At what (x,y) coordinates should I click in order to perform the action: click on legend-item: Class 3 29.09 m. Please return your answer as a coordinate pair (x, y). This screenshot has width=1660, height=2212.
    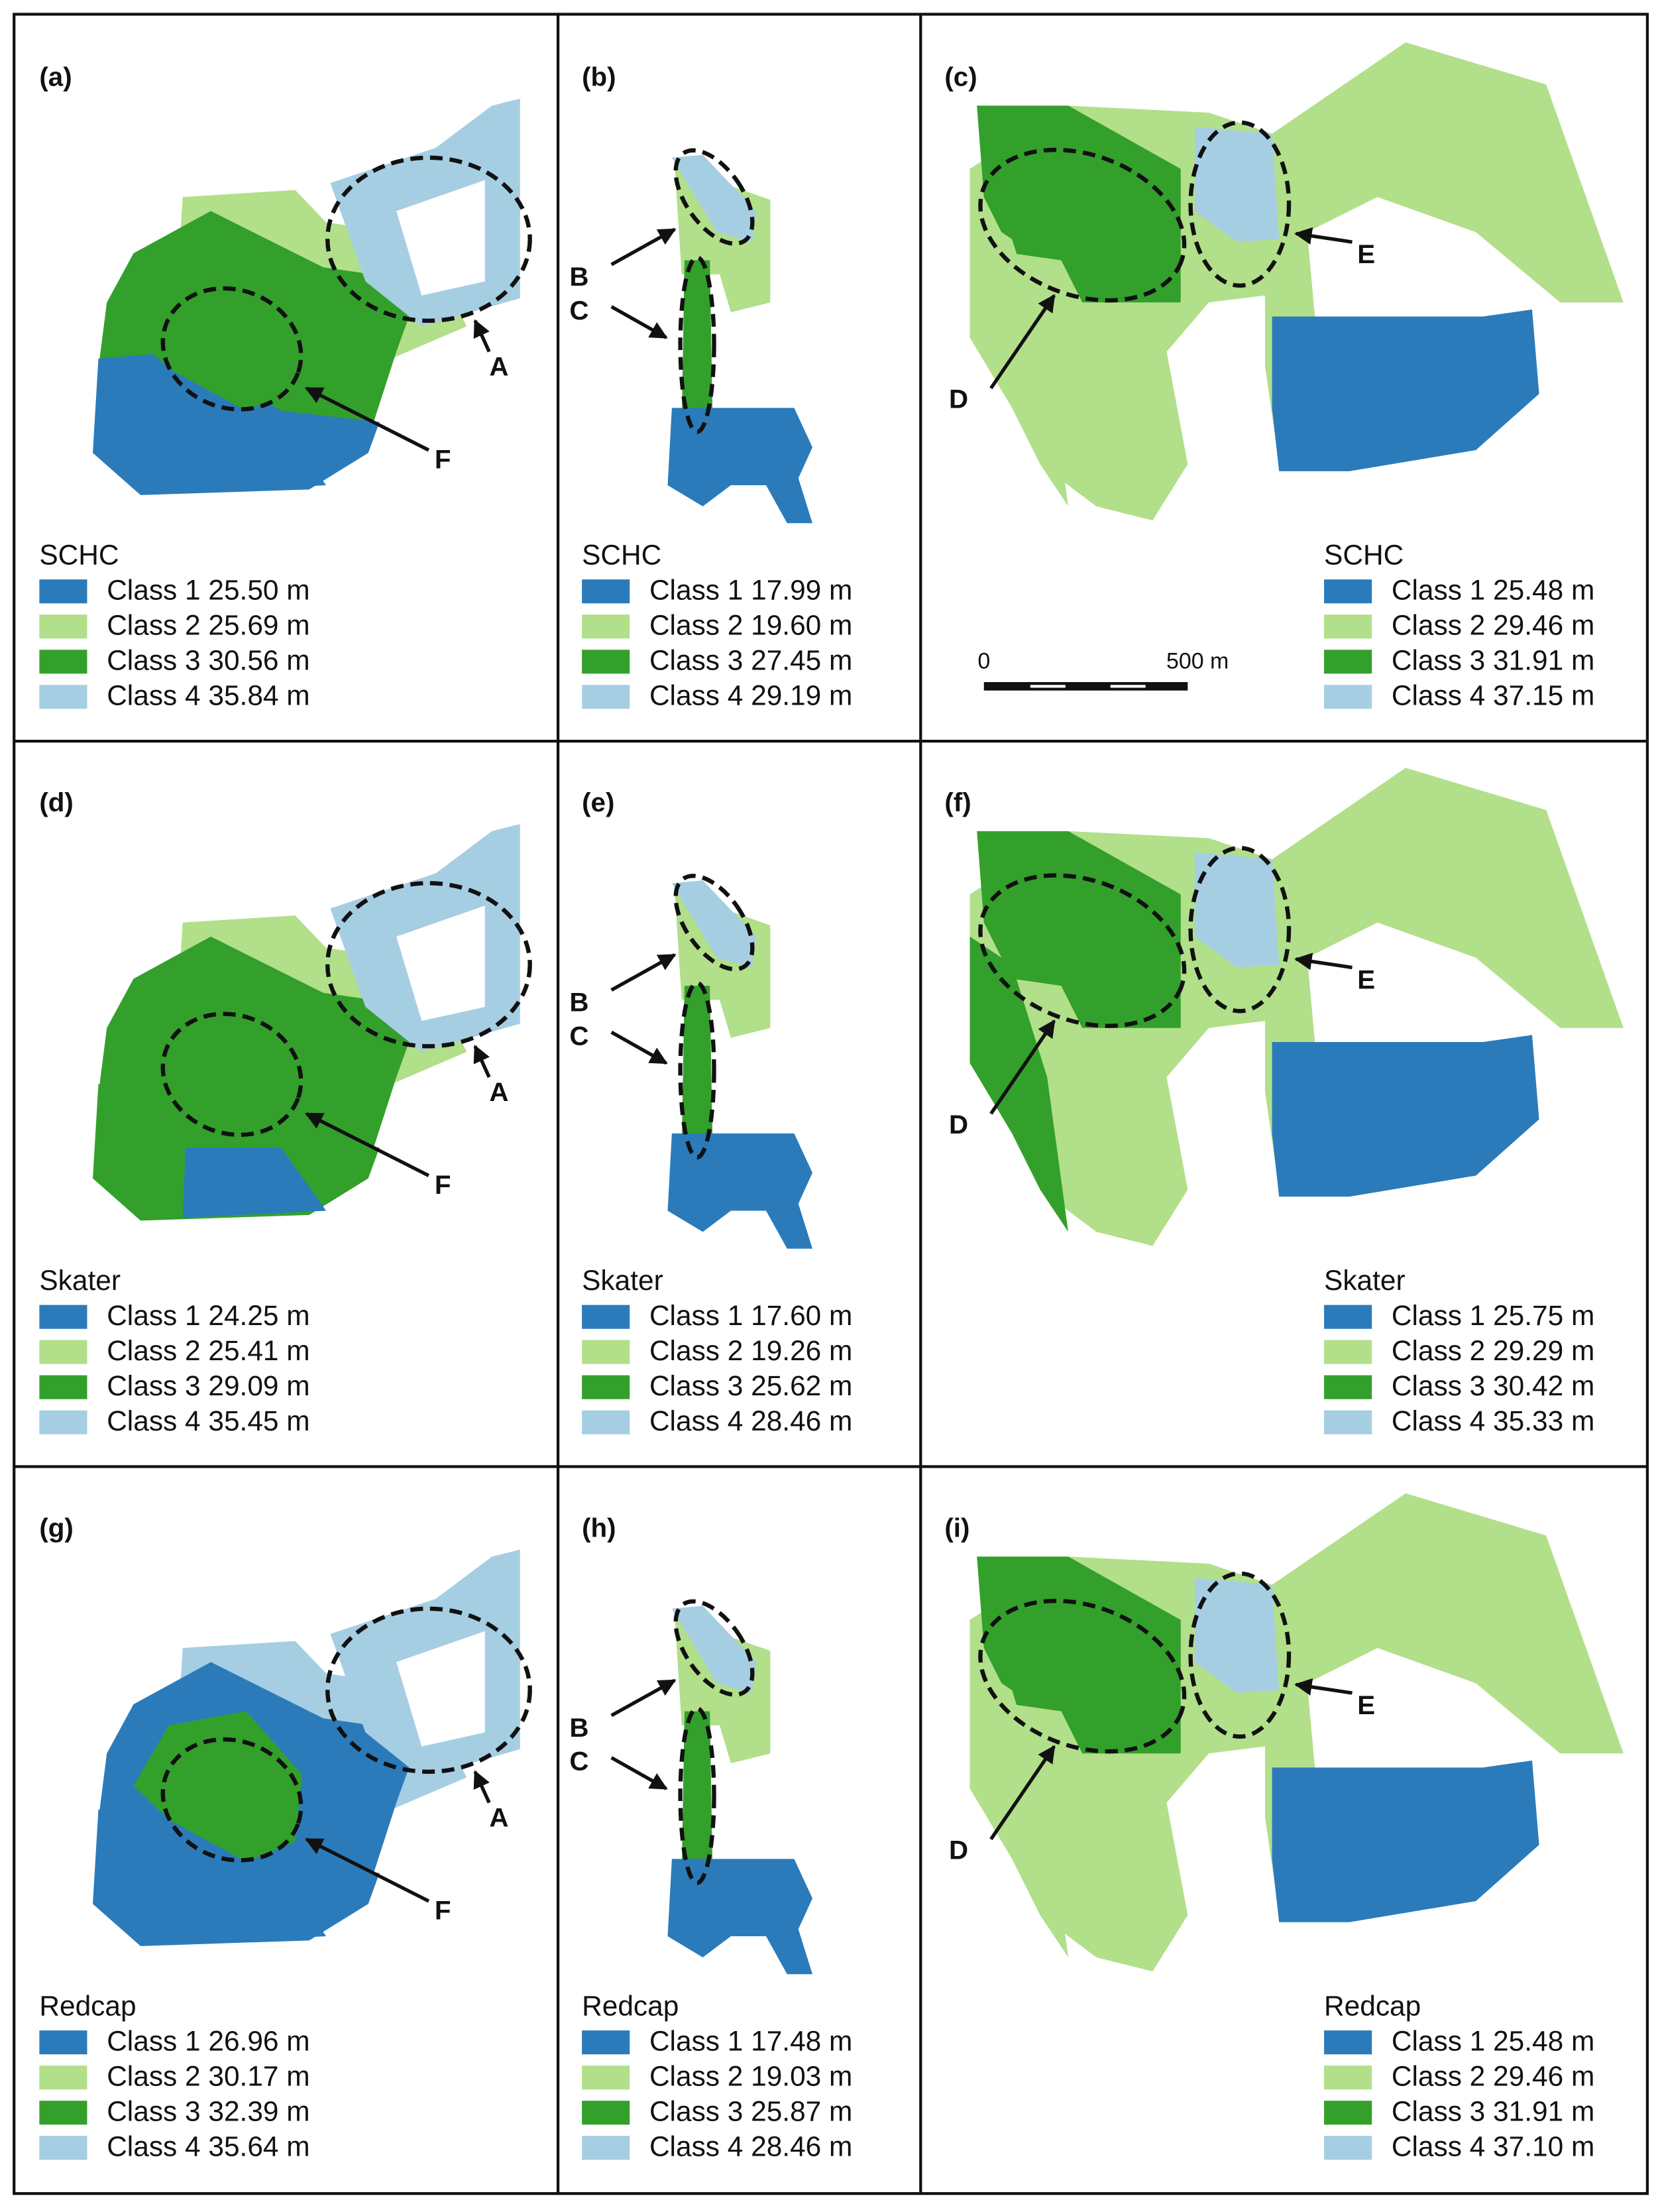
    Looking at the image, I should click on (208, 1385).